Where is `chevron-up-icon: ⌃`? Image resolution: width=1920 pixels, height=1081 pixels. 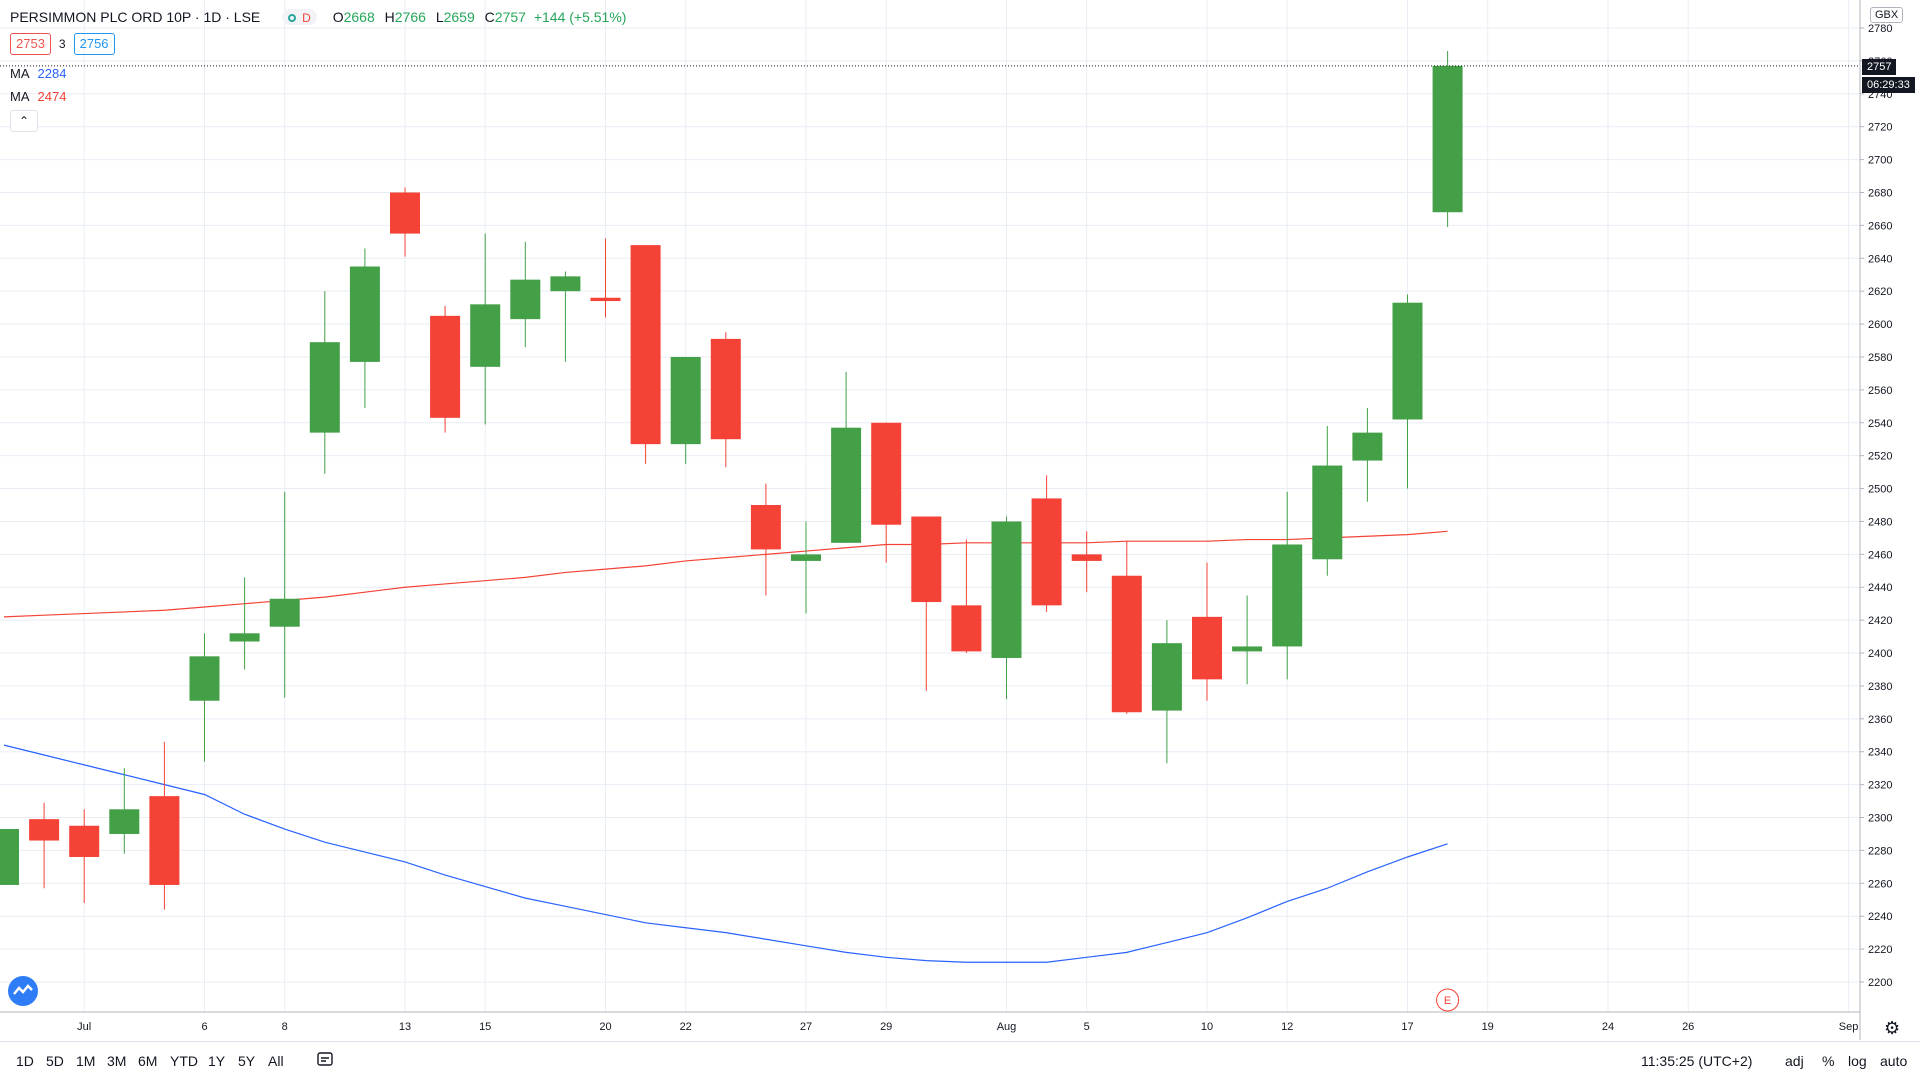
chevron-up-icon: ⌃ is located at coordinates (24, 121).